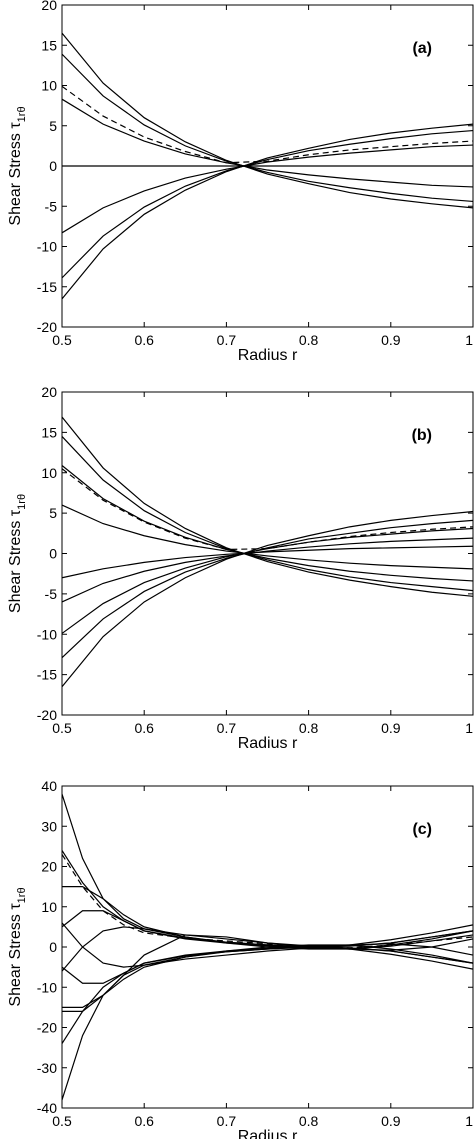 The image size is (474, 1139). What do you see at coordinates (49, 786) in the screenshot?
I see `y-tick-label: 40` at bounding box center [49, 786].